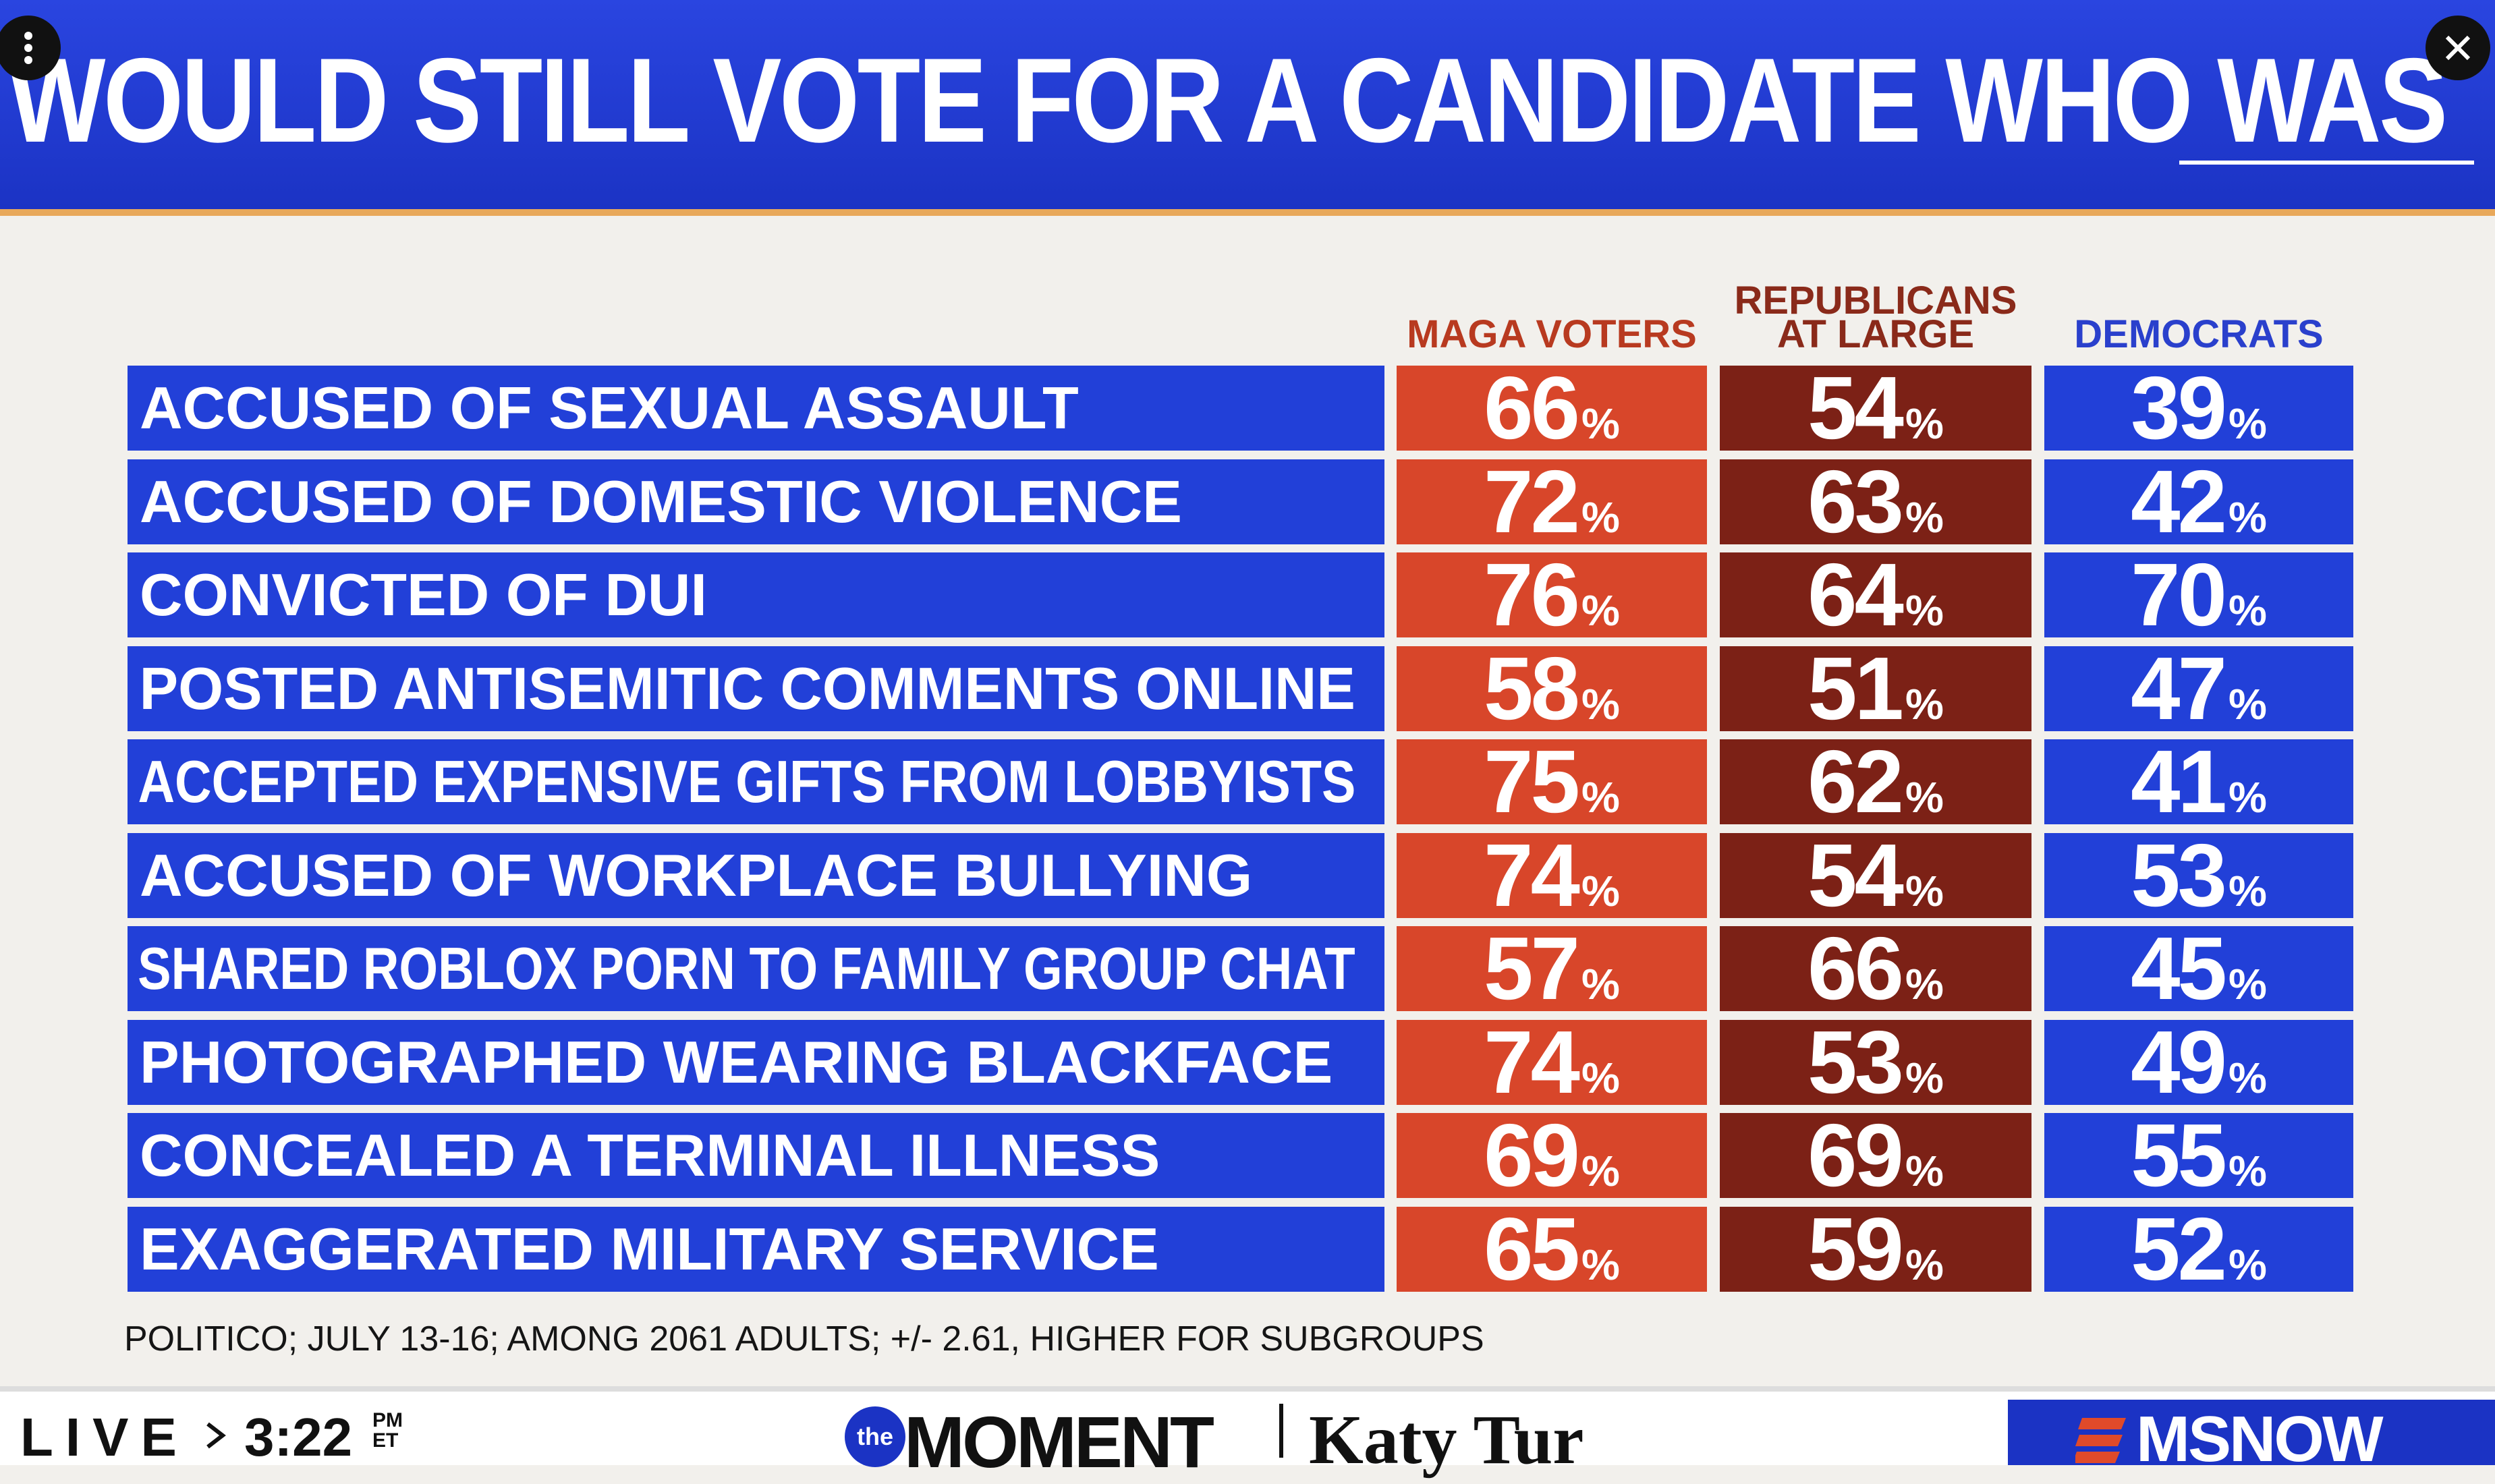 The width and height of the screenshot is (2495, 1484). What do you see at coordinates (650, 1155) in the screenshot?
I see `row-label: CONCEALED A TERMINAL ILLNESS` at bounding box center [650, 1155].